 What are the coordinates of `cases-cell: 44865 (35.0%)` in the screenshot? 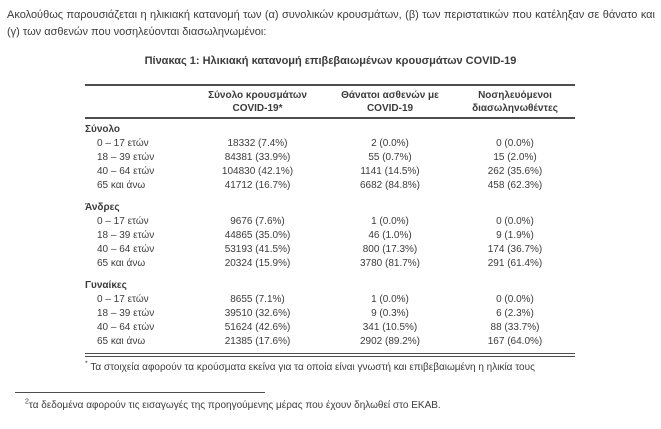 It's located at (257, 235).